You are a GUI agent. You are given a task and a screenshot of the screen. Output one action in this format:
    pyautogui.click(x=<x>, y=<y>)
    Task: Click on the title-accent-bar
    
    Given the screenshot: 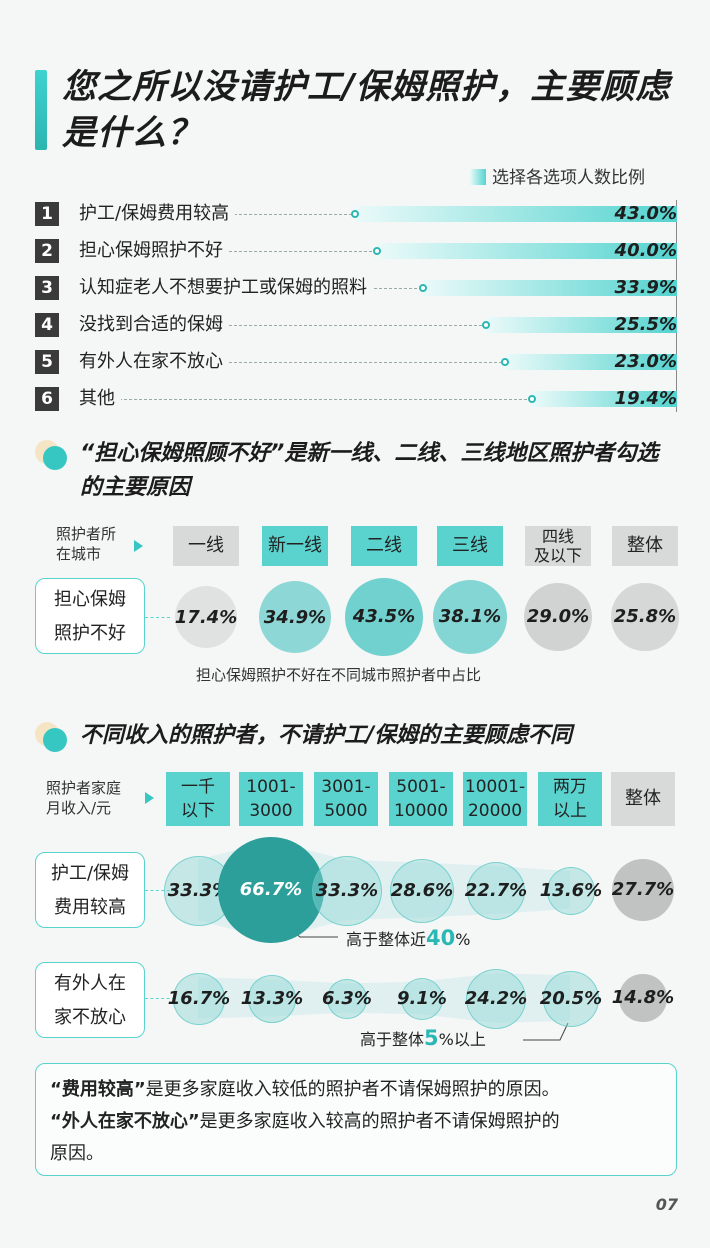 What is the action you would take?
    pyautogui.click(x=41, y=110)
    